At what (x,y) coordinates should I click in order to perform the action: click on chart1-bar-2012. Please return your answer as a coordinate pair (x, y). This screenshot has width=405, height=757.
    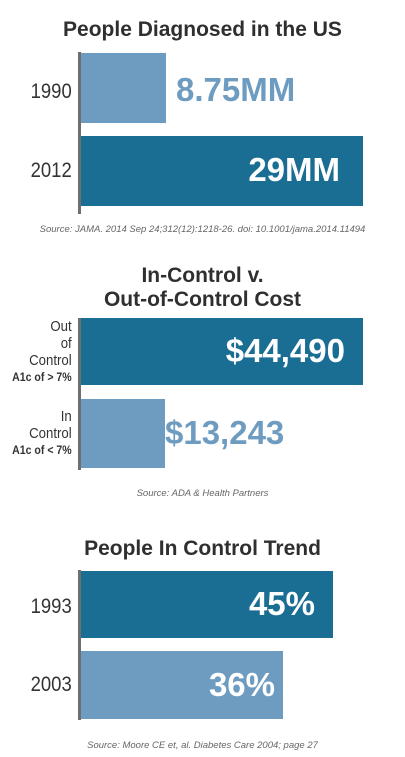
    Looking at the image, I should click on (222, 171).